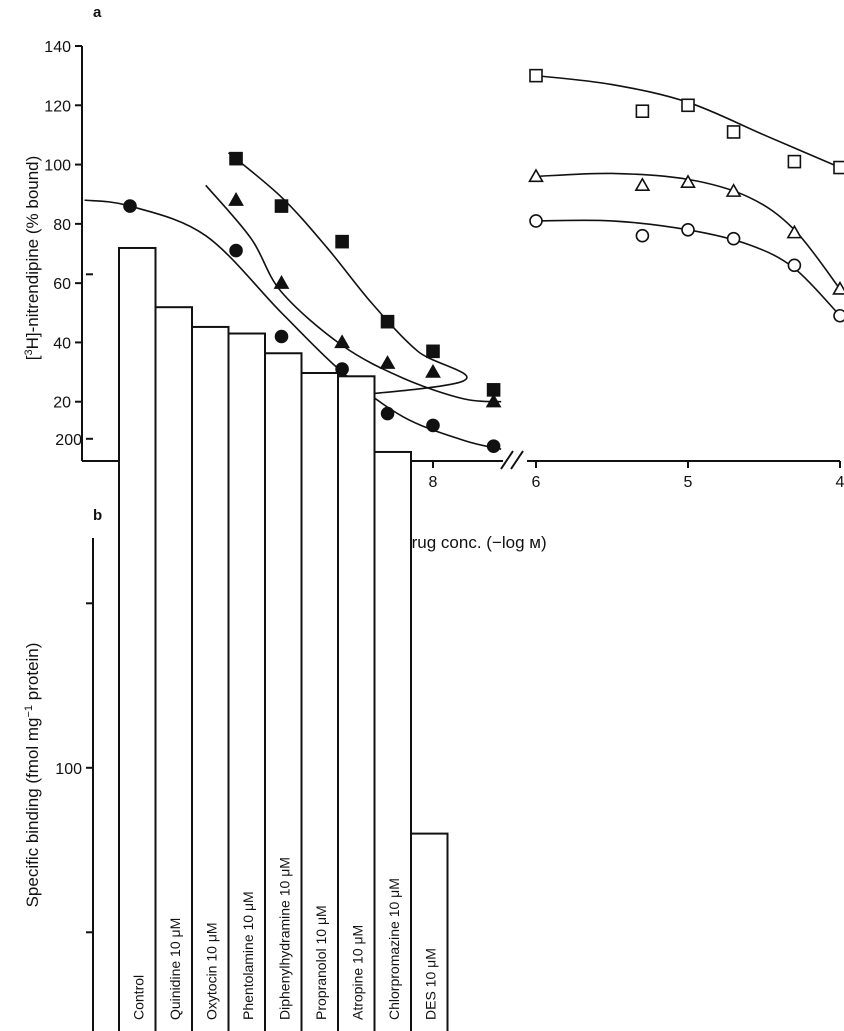 The image size is (844, 1031). Describe the element at coordinates (138, 997) in the screenshot. I see `panel-b-bar-label: Control` at that location.